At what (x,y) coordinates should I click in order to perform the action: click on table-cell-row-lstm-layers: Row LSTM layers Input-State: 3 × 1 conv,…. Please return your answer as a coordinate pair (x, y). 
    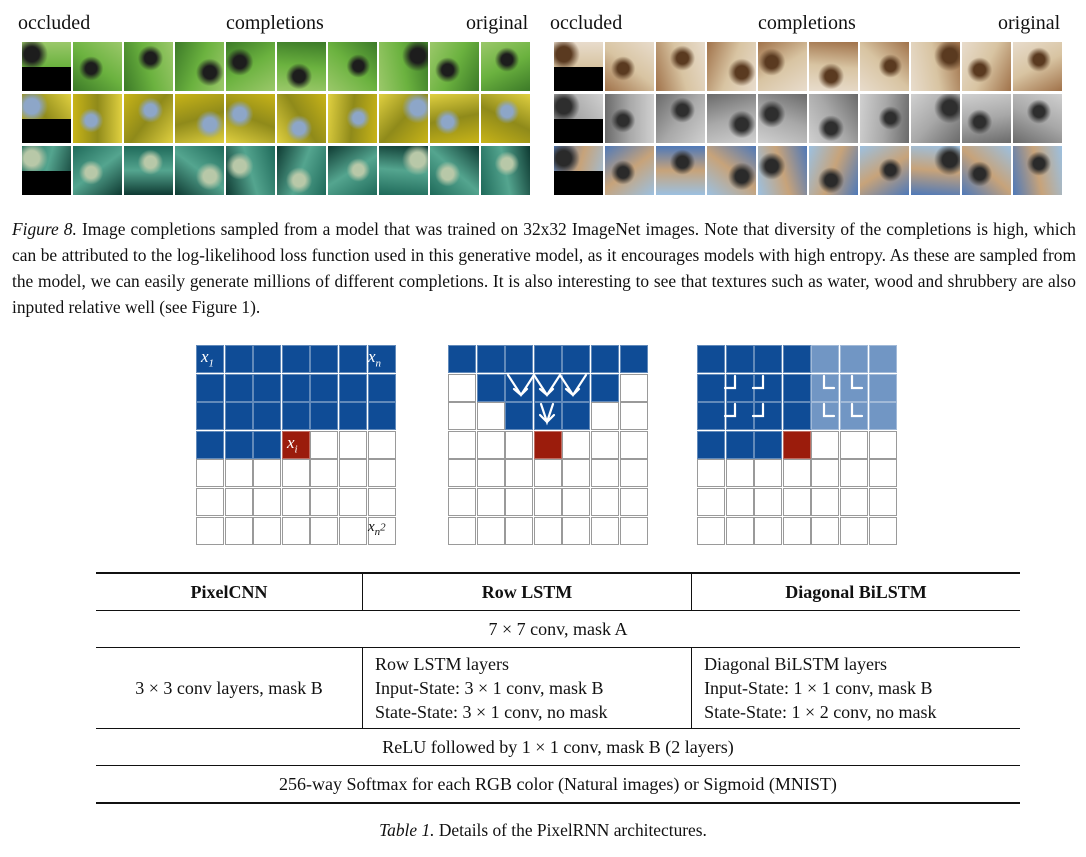
    Looking at the image, I should click on (527, 688).